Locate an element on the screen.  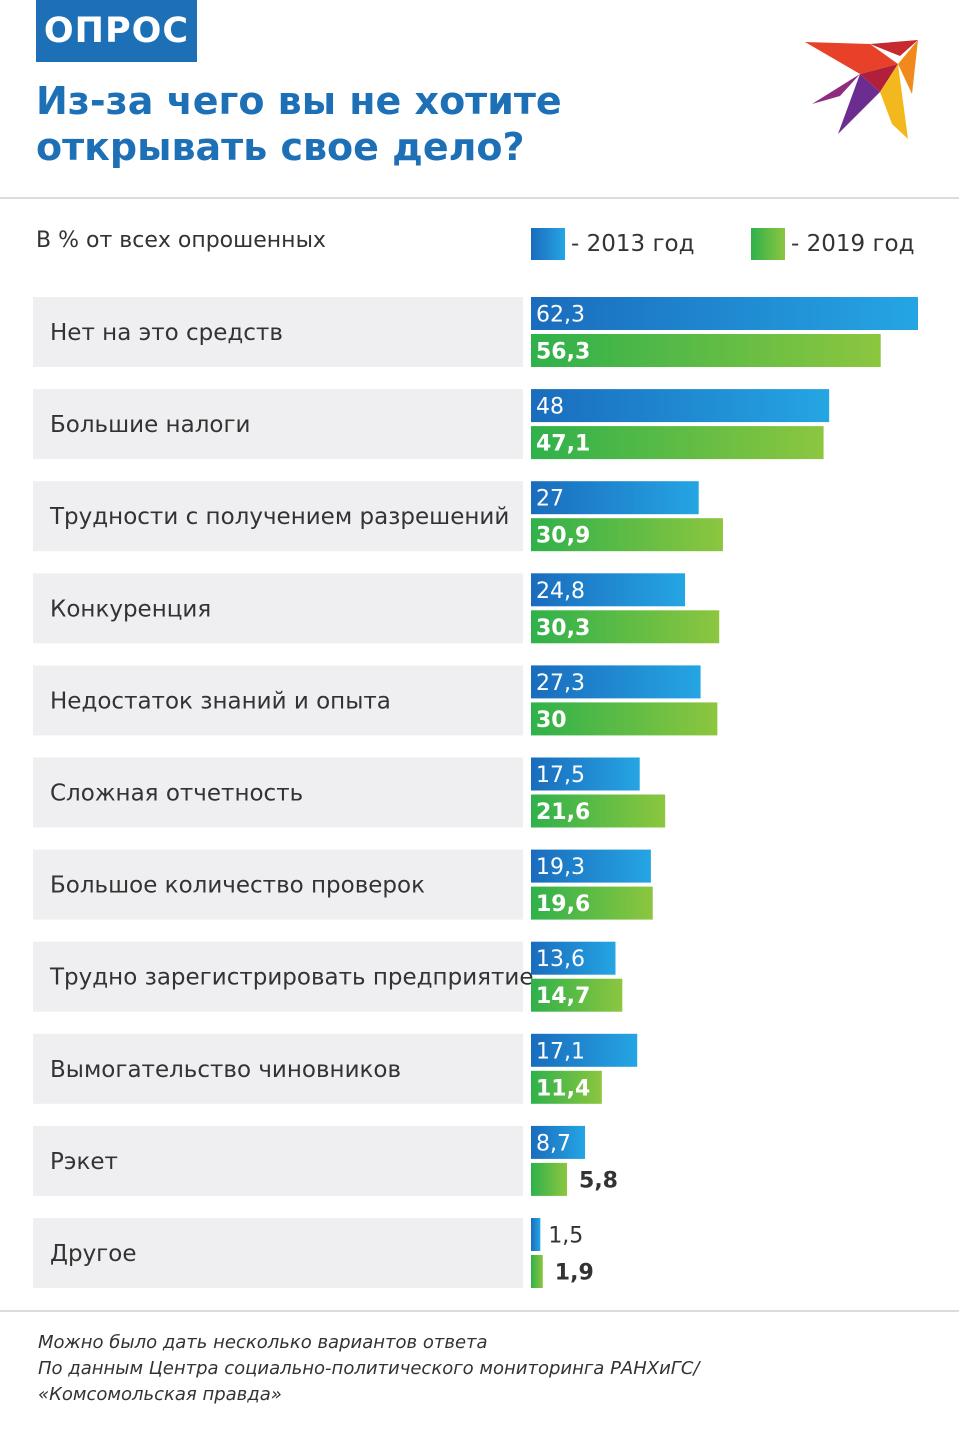
legend-item-2013: - 2013 год is located at coordinates (613, 244).